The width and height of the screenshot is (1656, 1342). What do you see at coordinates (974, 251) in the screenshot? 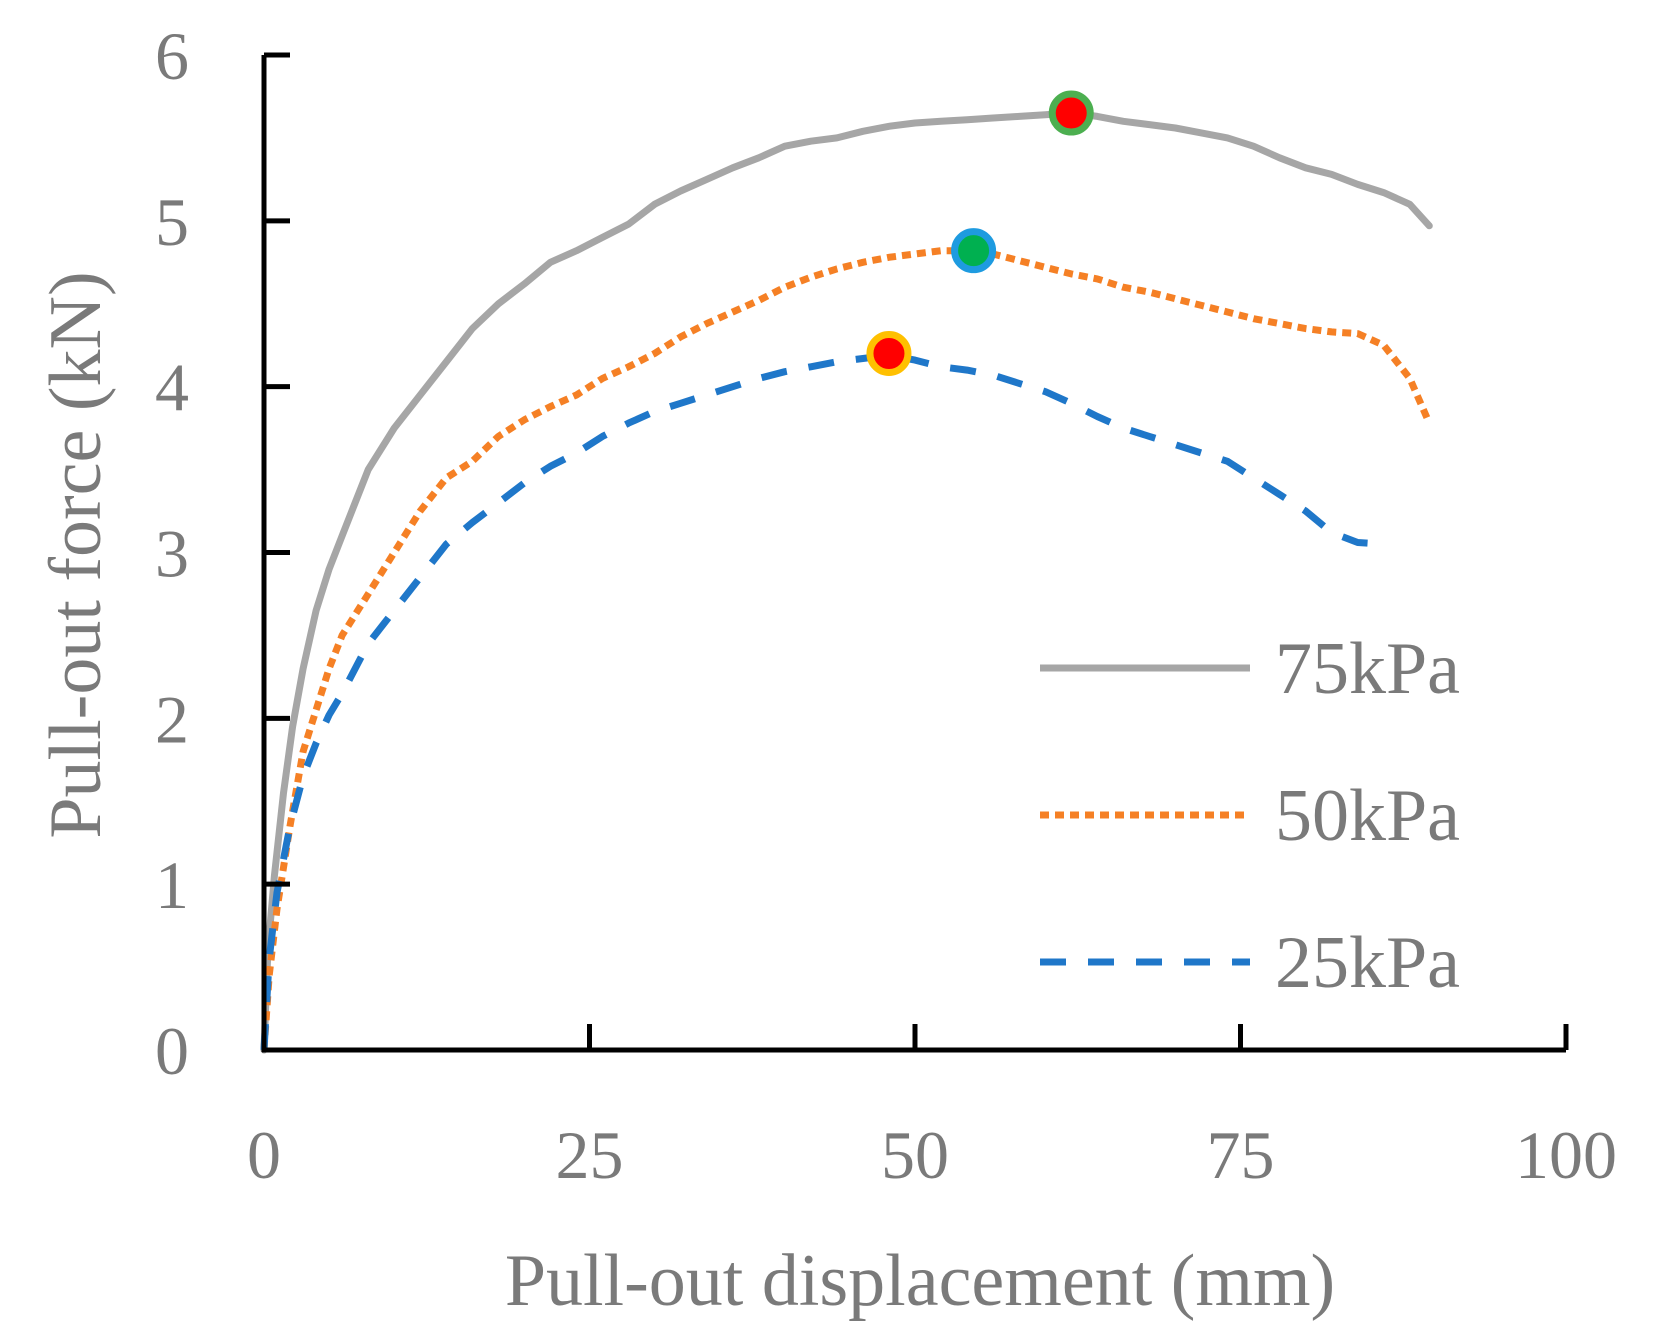
I see `peak-marker-50kPa` at bounding box center [974, 251].